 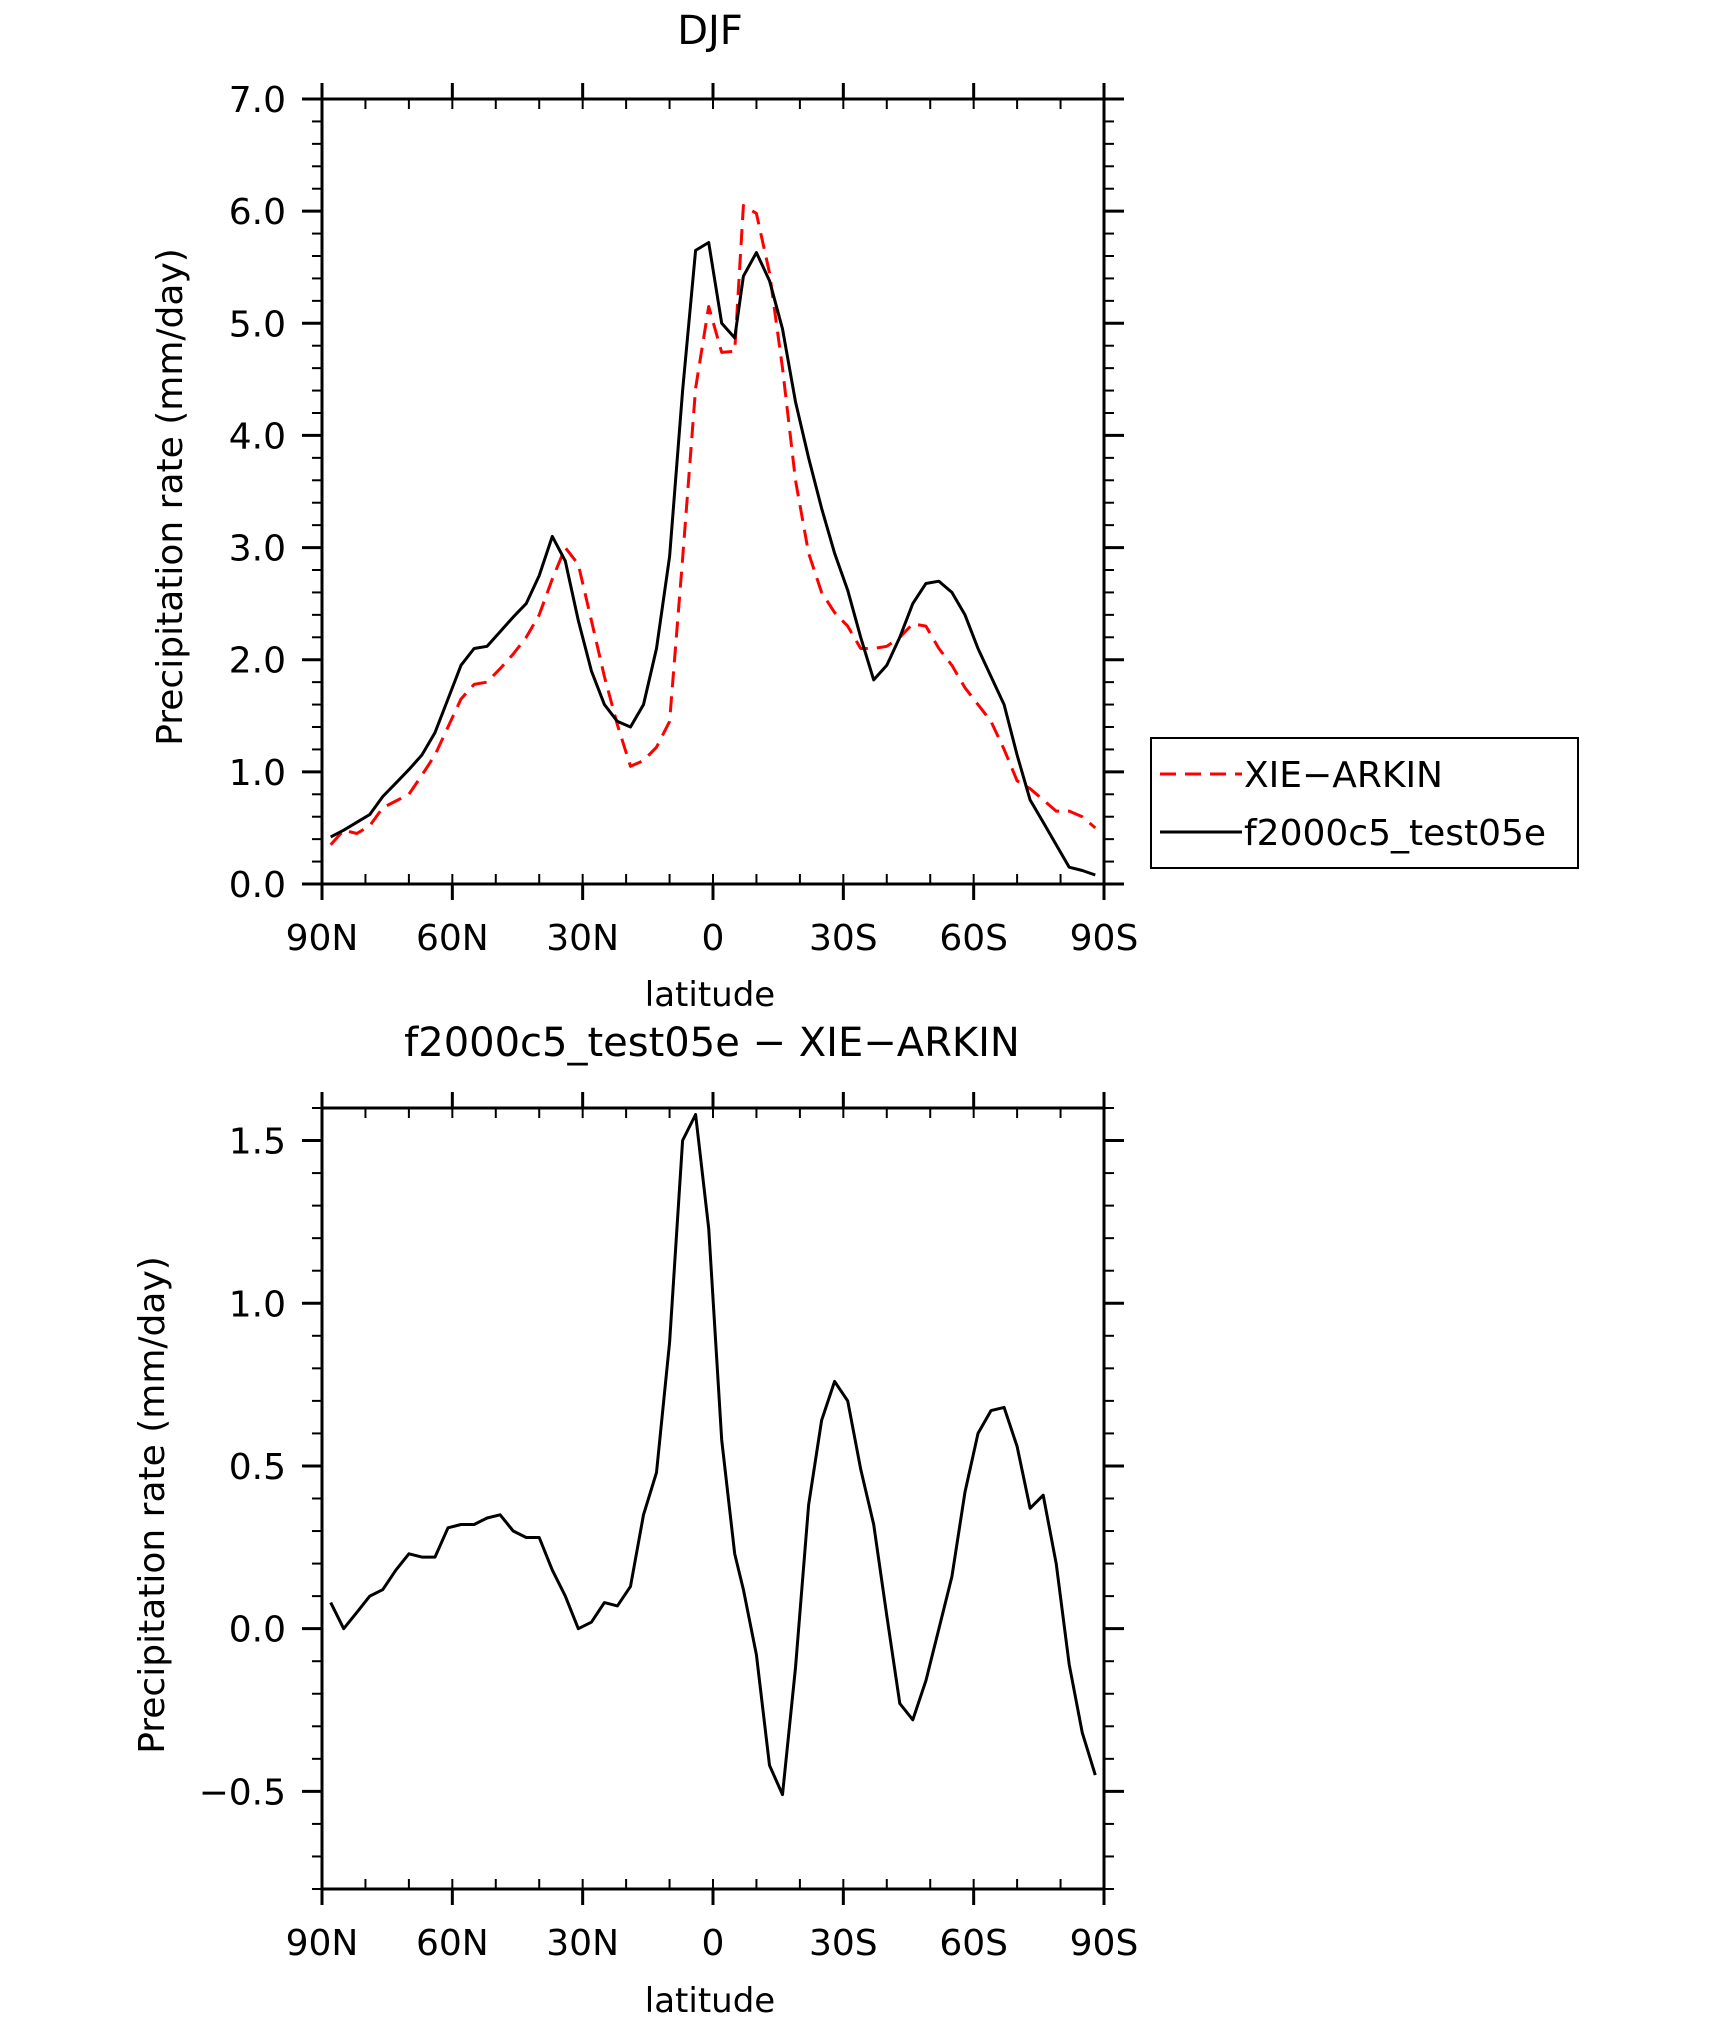 What do you see at coordinates (257, 1142) in the screenshot?
I see `y-tick-label: 1.5` at bounding box center [257, 1142].